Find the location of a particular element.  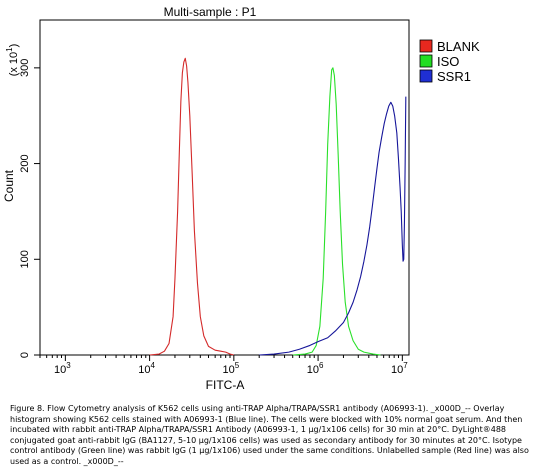

series-line-ssr1 is located at coordinates (333, 226).